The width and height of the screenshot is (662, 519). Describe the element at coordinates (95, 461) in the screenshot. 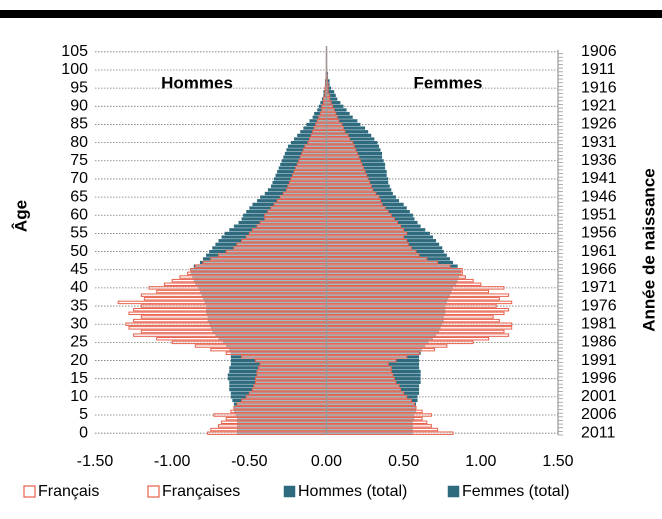

I see `x-tick-label: -1.50` at that location.